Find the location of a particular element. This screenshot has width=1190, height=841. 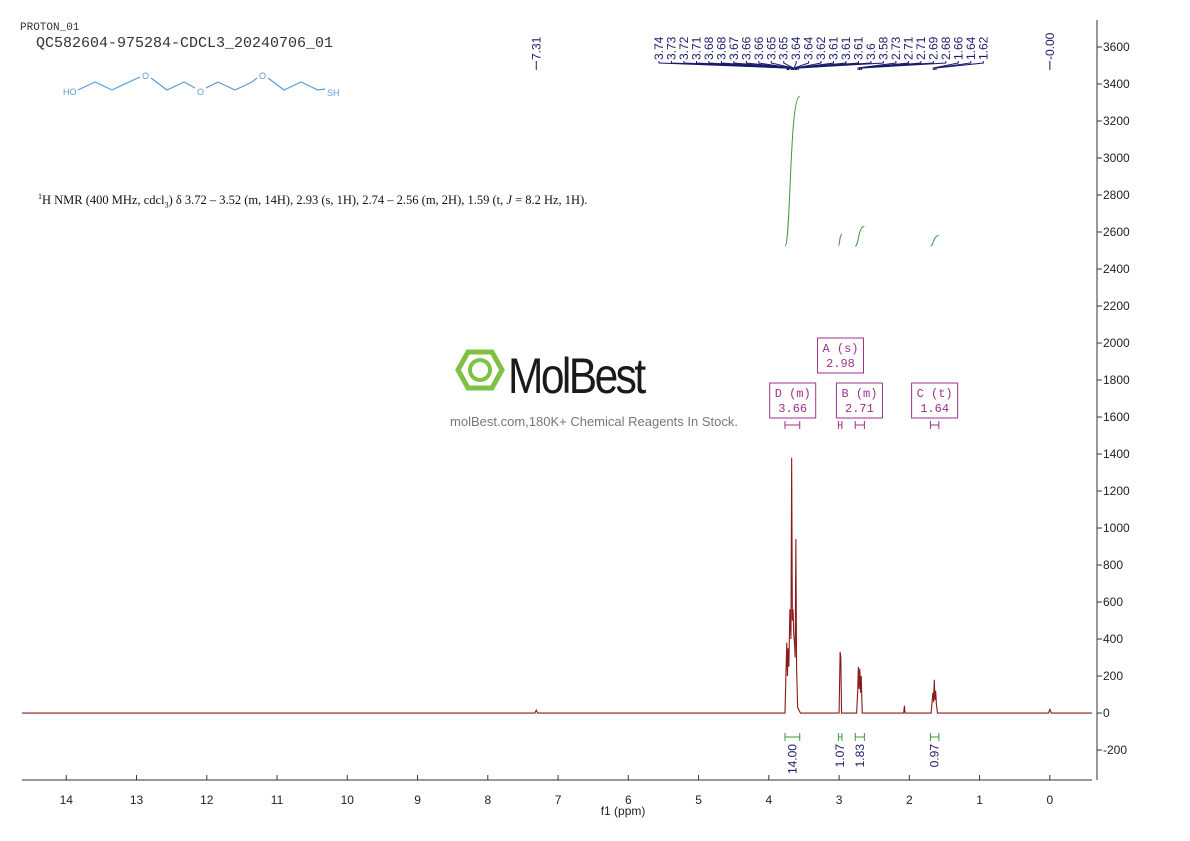

multiplet-label: B (m) is located at coordinates (859, 394).